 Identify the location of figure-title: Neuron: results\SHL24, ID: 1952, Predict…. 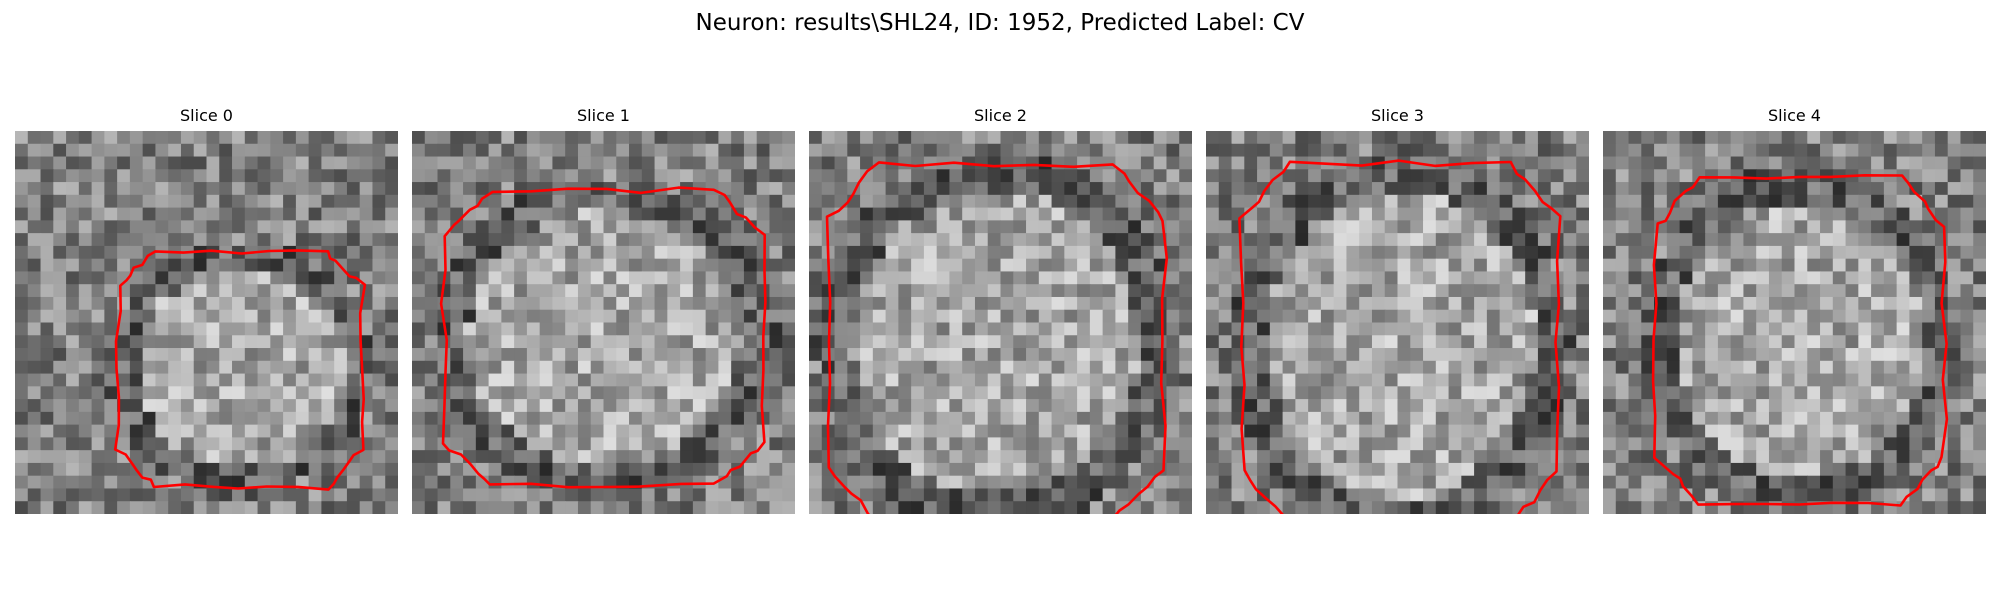
(1000, 23).